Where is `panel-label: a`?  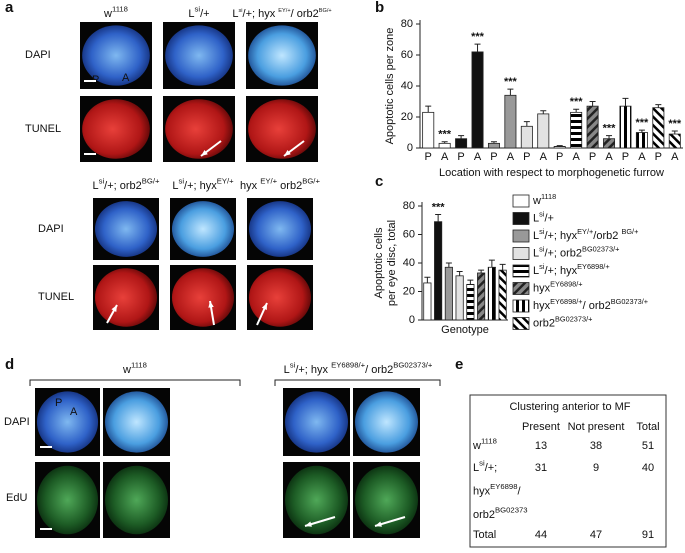
panel-label: a is located at coordinates (9, 8).